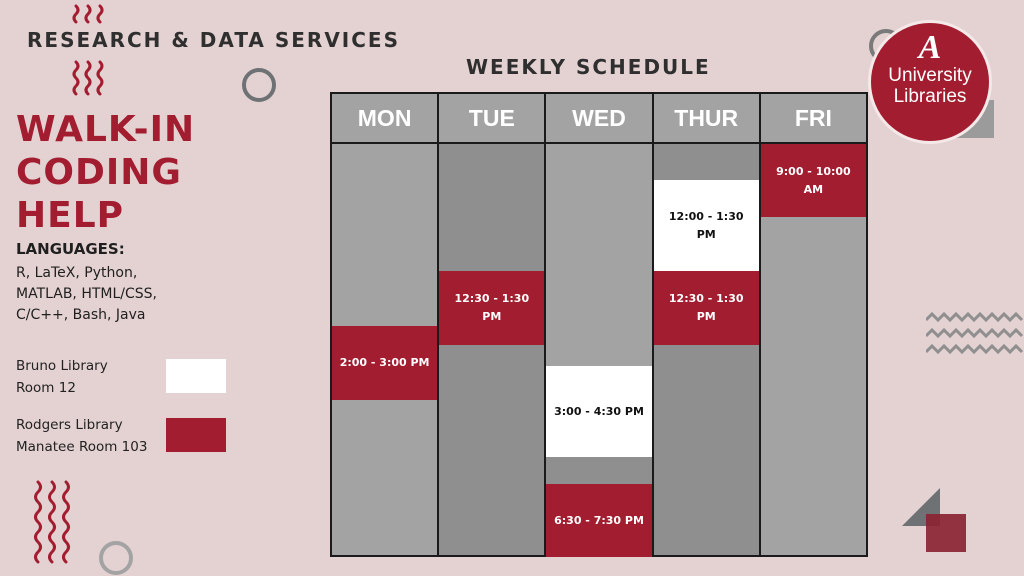 The width and height of the screenshot is (1024, 576). Describe the element at coordinates (99, 172) in the screenshot. I see `title-line: CODING` at that location.